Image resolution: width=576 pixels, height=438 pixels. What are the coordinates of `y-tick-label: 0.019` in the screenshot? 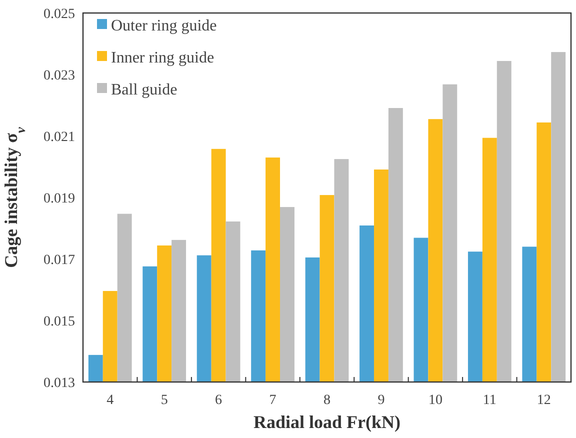 It's located at (59, 198).